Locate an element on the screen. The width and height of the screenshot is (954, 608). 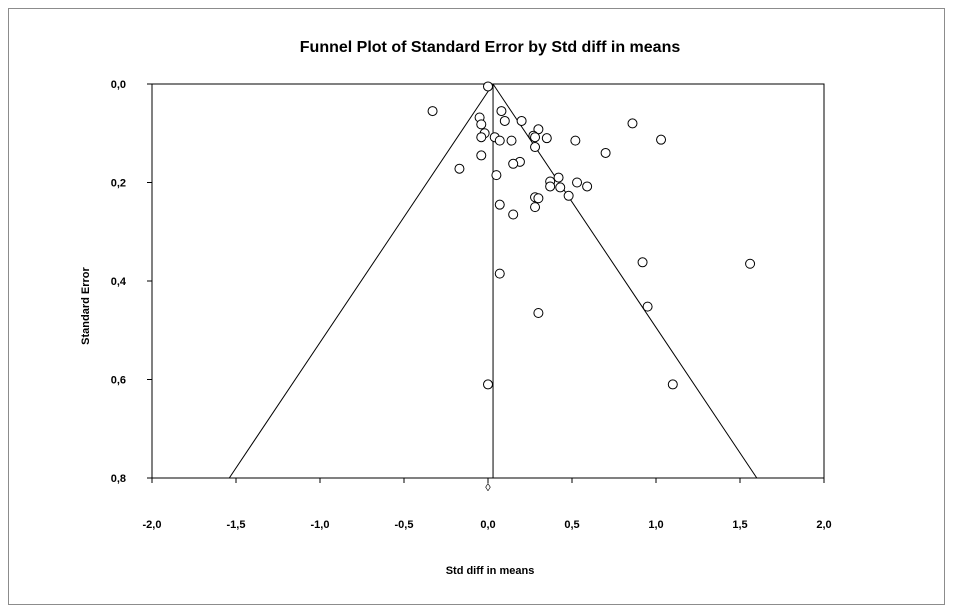
x-tick-label: -1,5 is located at coordinates (236, 525).